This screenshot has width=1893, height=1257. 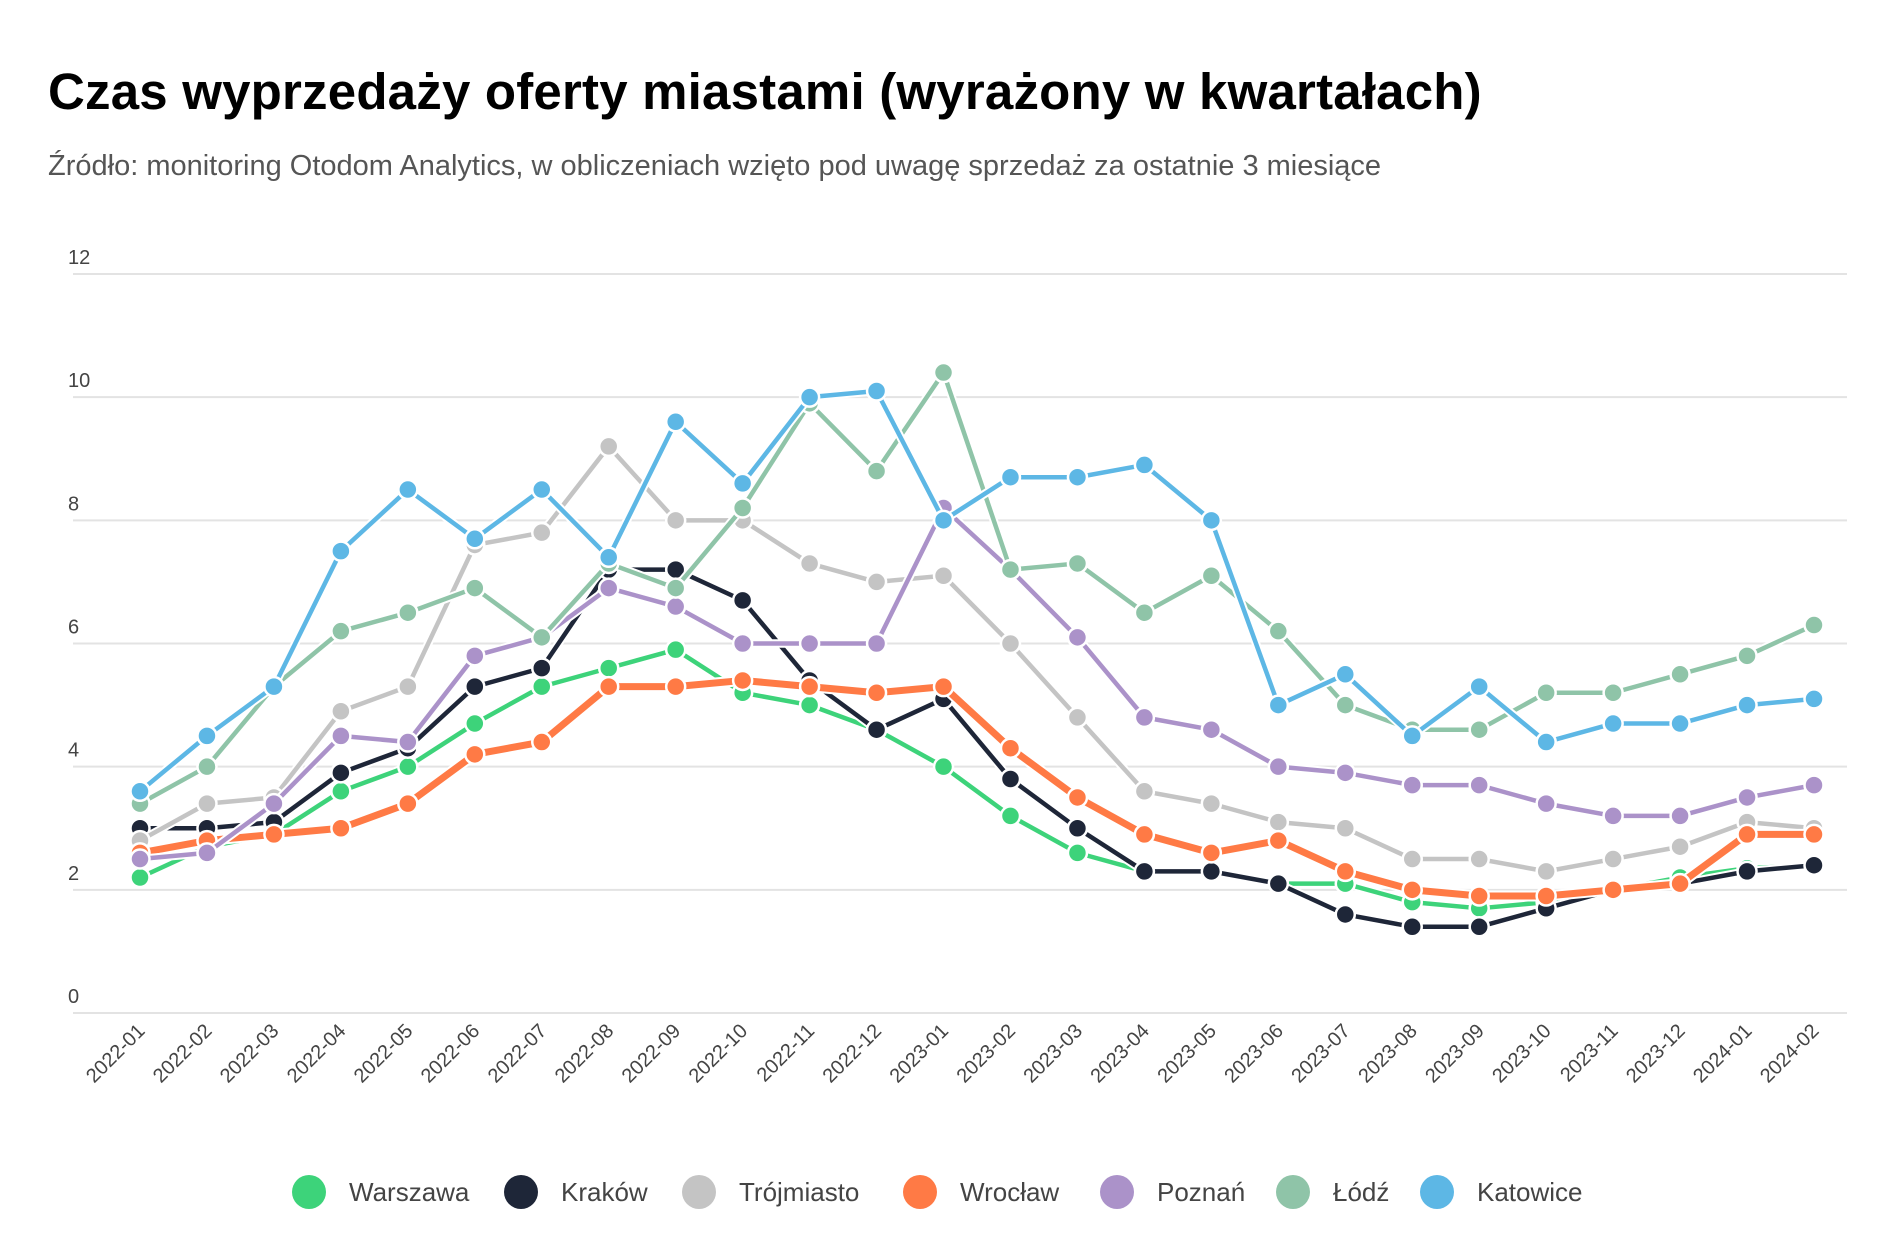 I want to click on legend-label: Łódź, so click(x=1361, y=1192).